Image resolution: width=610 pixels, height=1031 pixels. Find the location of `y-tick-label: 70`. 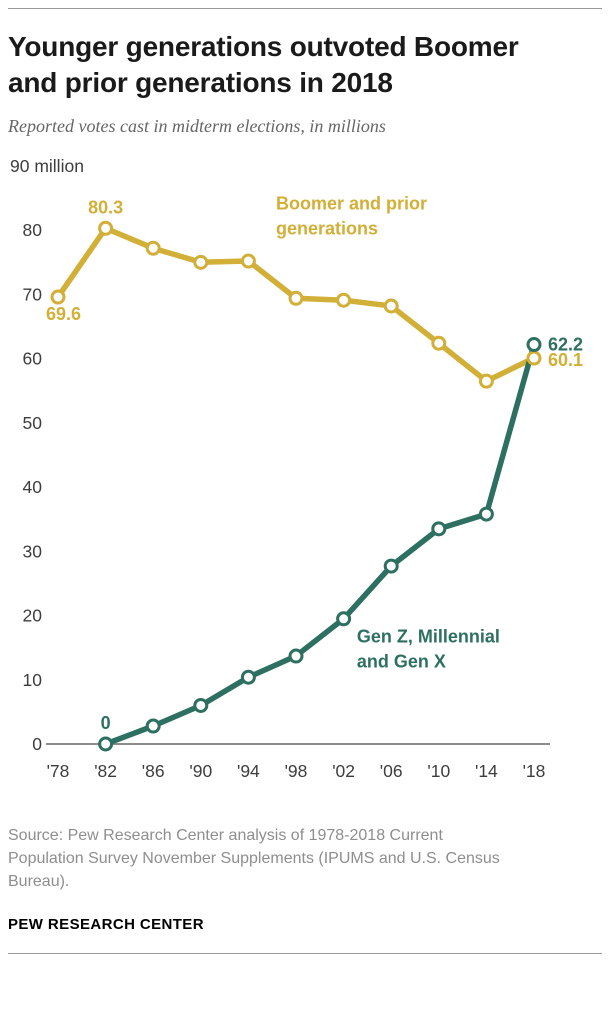

y-tick-label: 70 is located at coordinates (33, 294).